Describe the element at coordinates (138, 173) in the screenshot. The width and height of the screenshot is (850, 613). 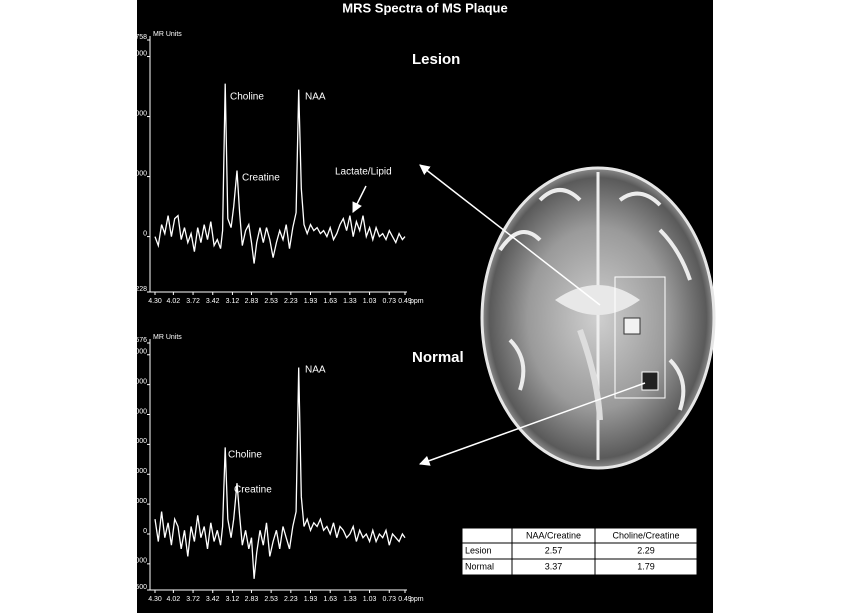
I see `y-tick-label: 10000` at that location.